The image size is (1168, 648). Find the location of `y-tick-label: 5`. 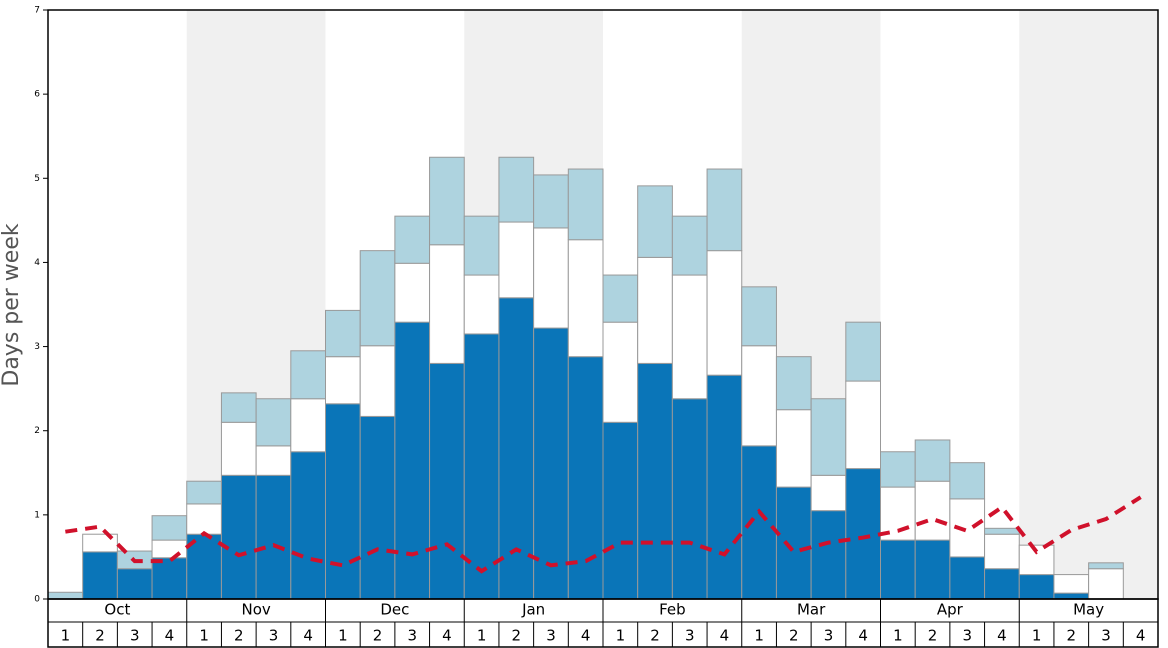

y-tick-label: 5 is located at coordinates (37, 179).